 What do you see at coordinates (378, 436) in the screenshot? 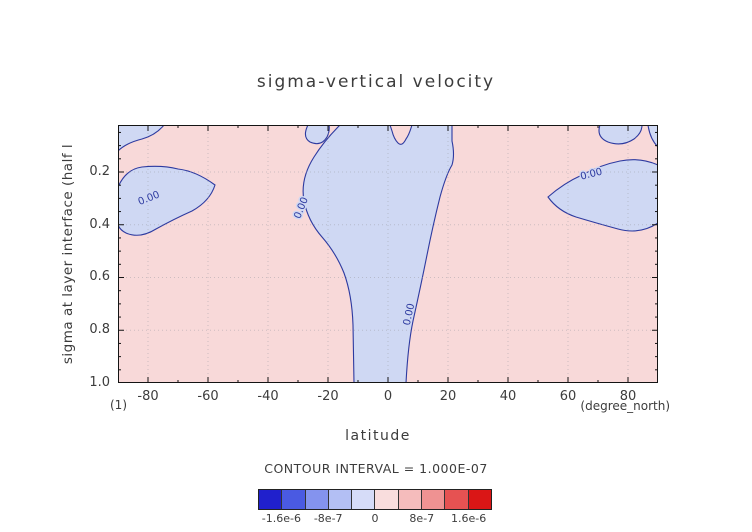
I see `x-axis-title: latitude` at bounding box center [378, 436].